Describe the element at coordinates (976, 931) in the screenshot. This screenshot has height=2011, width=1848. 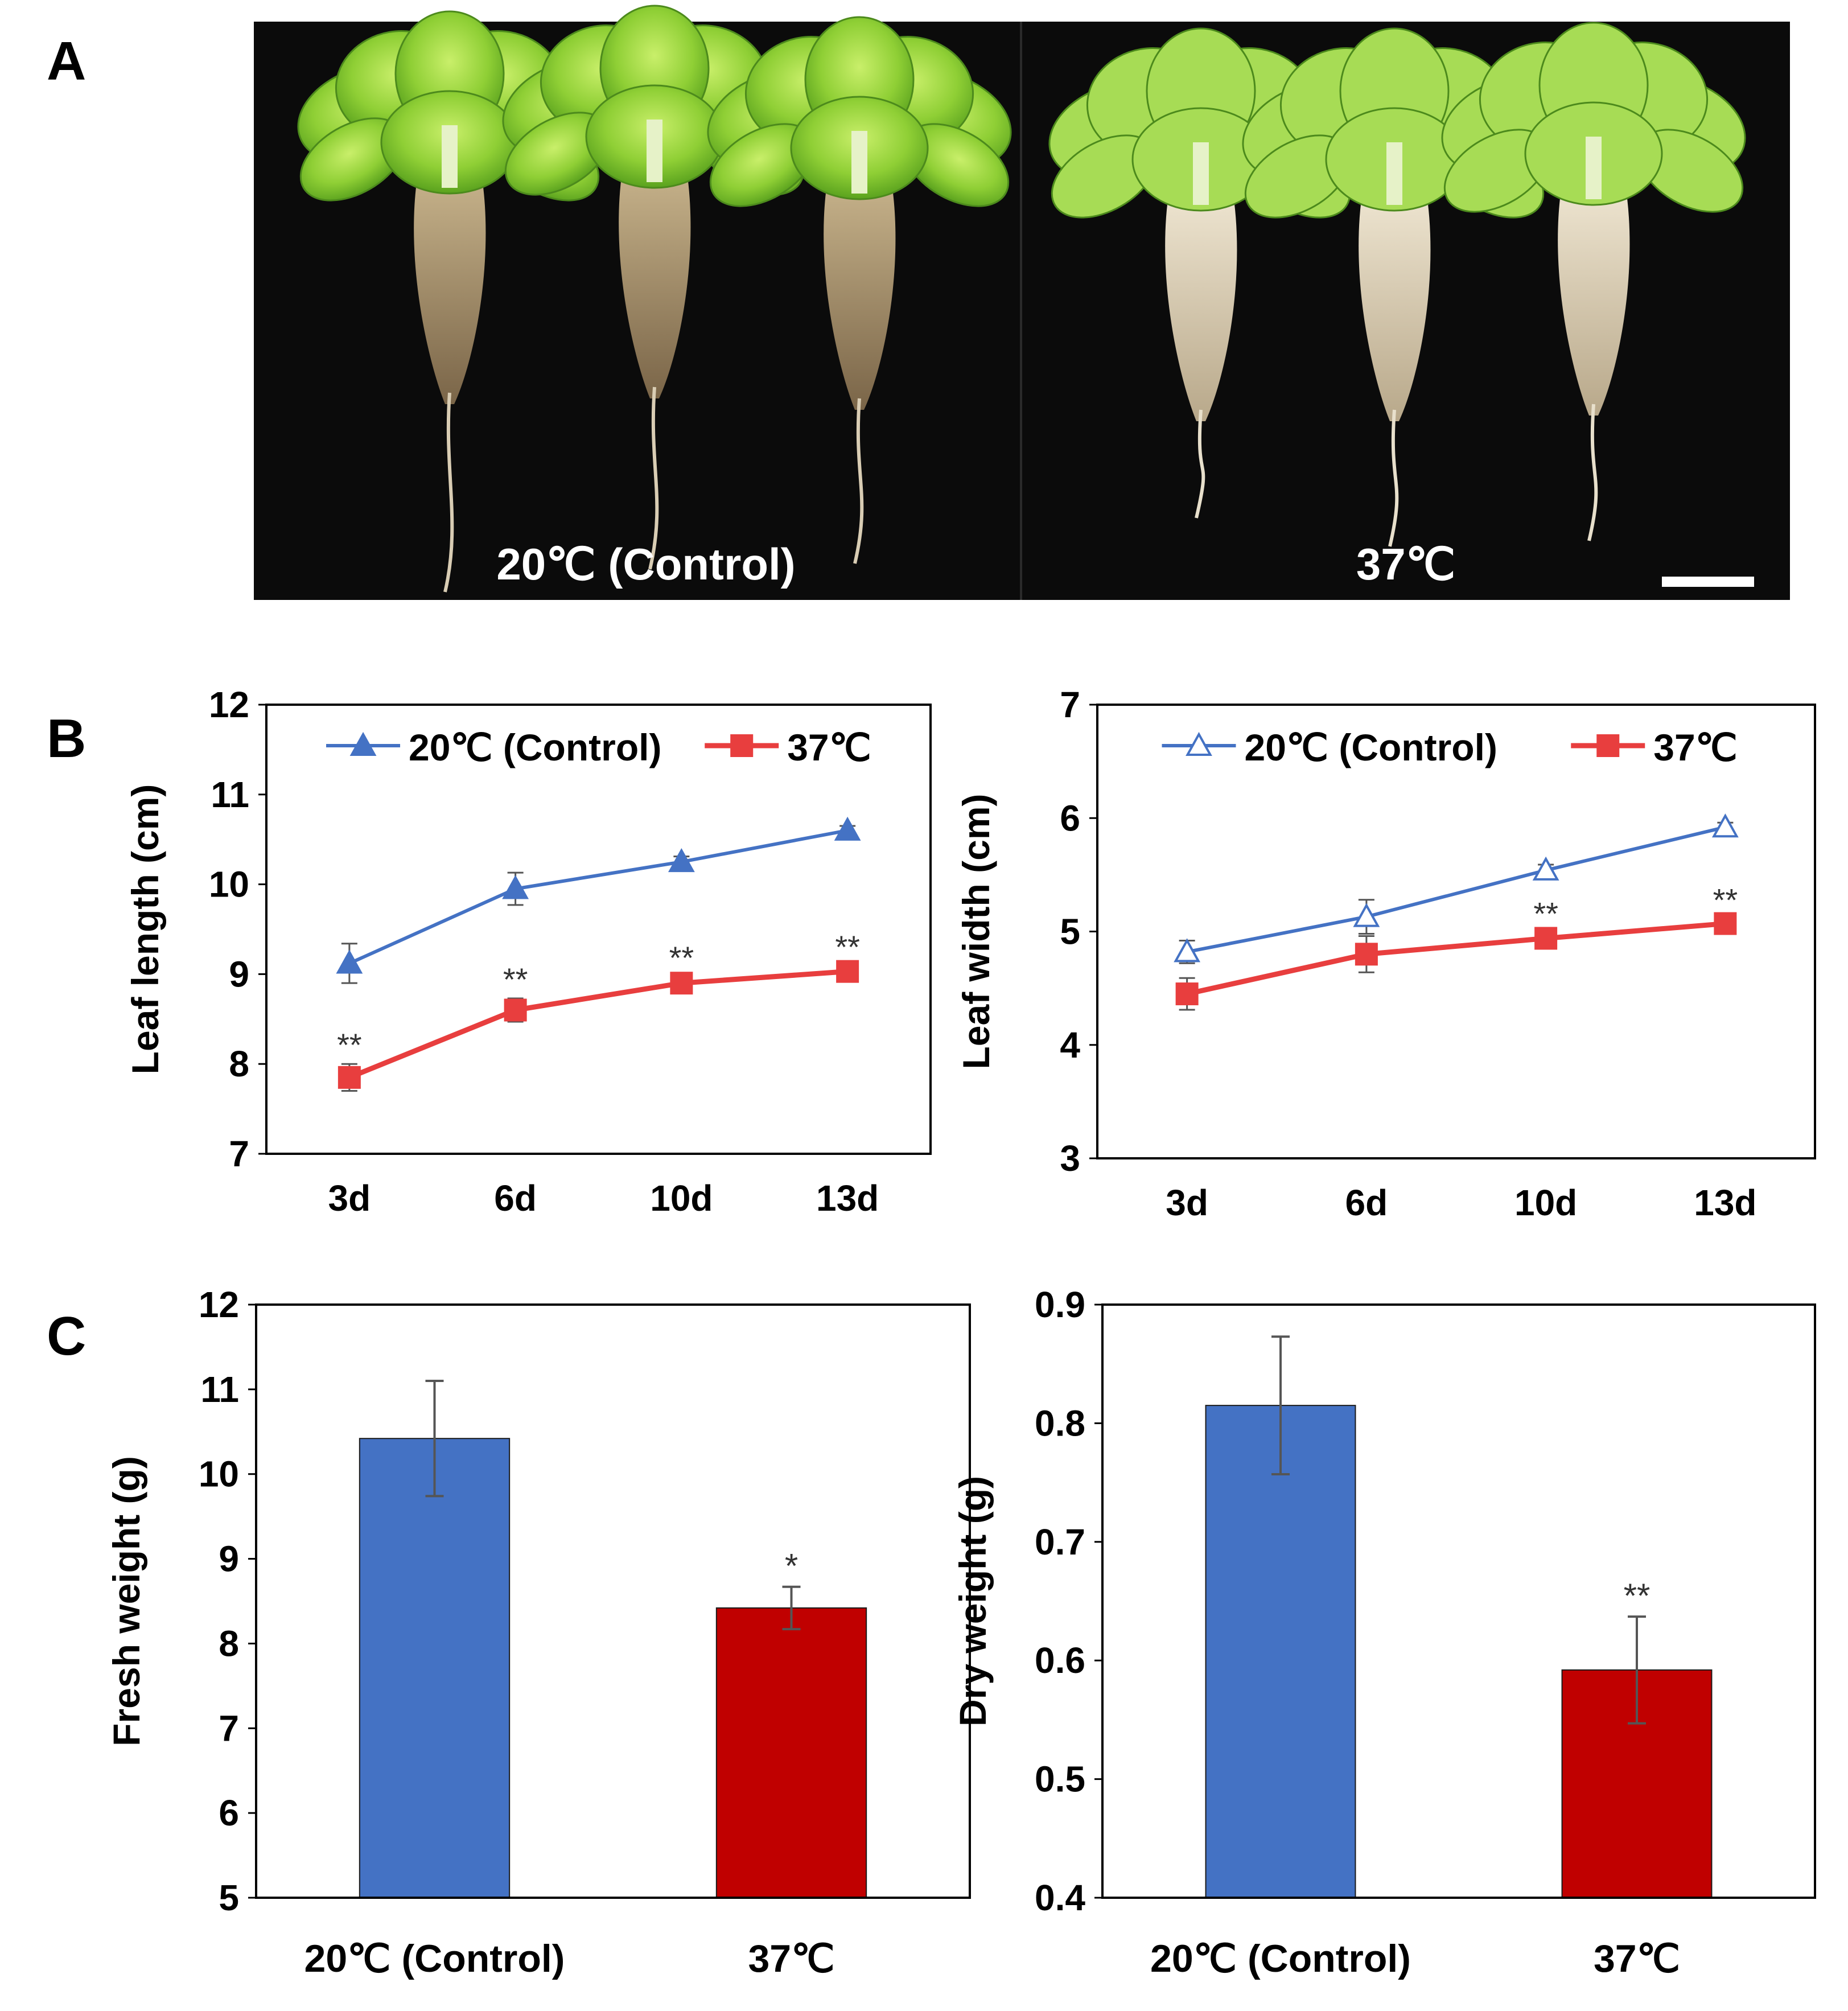
I see `y-axis-label: Leaf width (cm)` at that location.